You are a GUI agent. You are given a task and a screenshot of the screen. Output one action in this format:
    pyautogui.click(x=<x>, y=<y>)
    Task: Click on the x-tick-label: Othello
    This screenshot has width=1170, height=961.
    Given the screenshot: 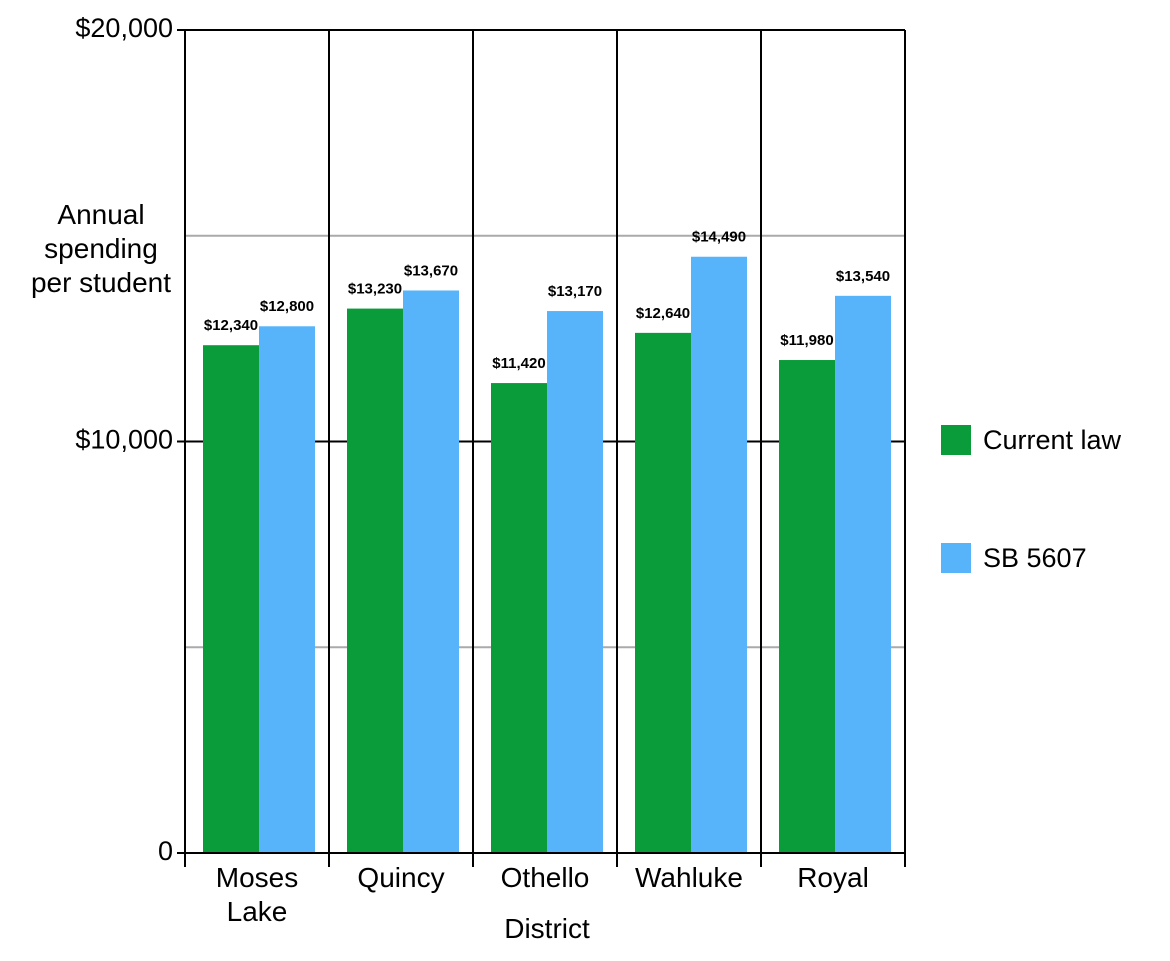 What is the action you would take?
    pyautogui.click(x=545, y=877)
    